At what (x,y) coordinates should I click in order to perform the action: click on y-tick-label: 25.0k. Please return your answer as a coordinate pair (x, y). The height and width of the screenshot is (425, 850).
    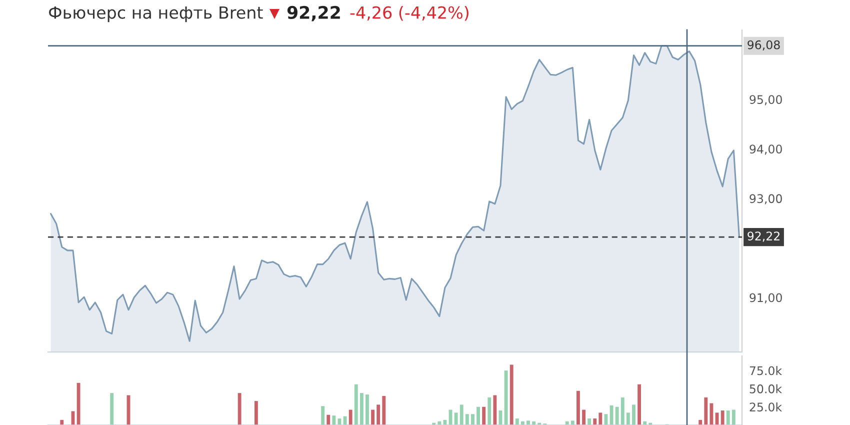
    Looking at the image, I should click on (766, 407).